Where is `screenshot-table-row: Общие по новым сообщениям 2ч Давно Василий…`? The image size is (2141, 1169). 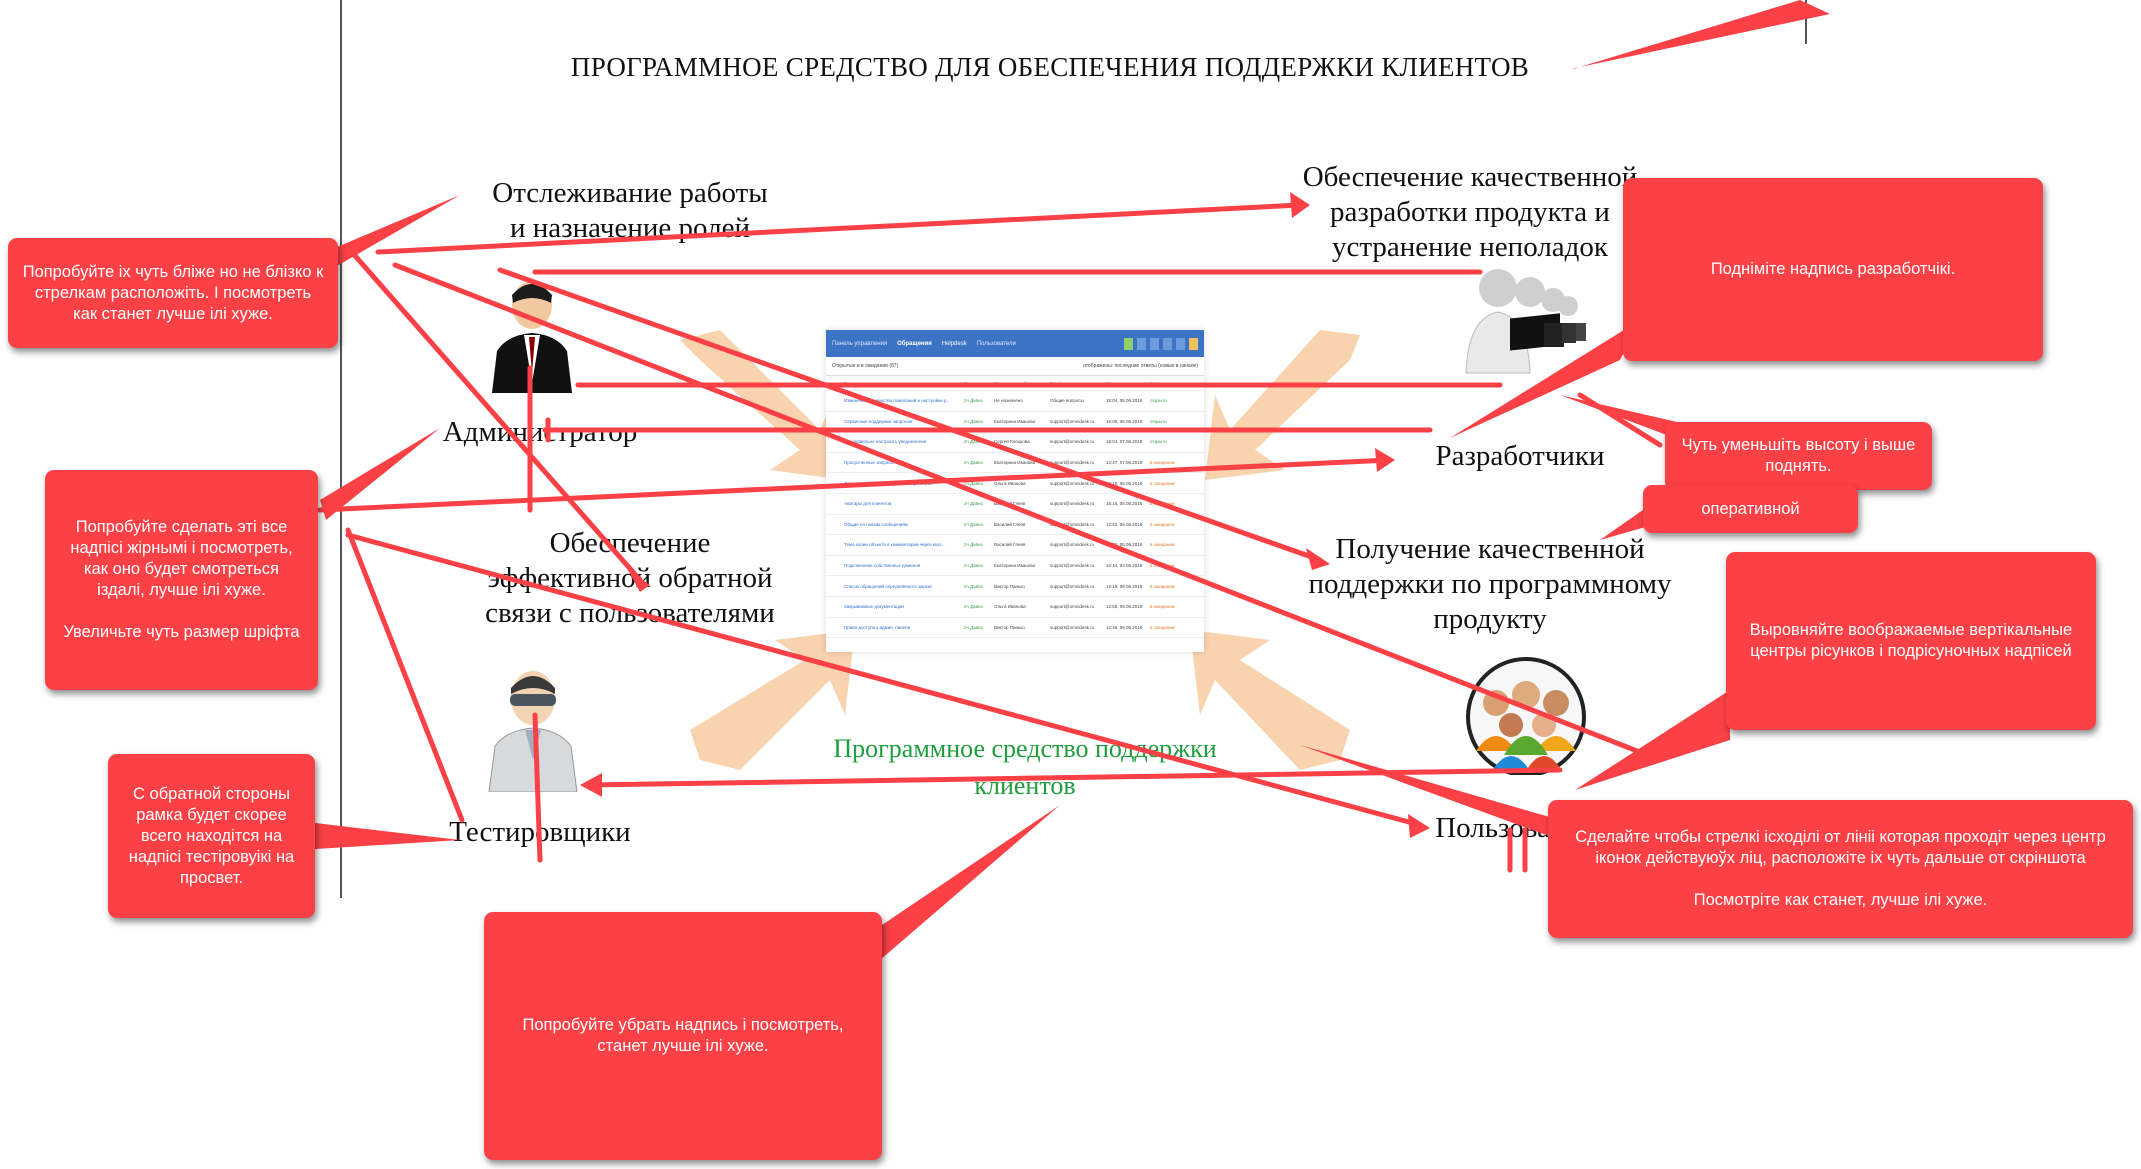
screenshot-table-row: Общие по новым сообщениям 2ч Давно Василий… is located at coordinates (1015, 525).